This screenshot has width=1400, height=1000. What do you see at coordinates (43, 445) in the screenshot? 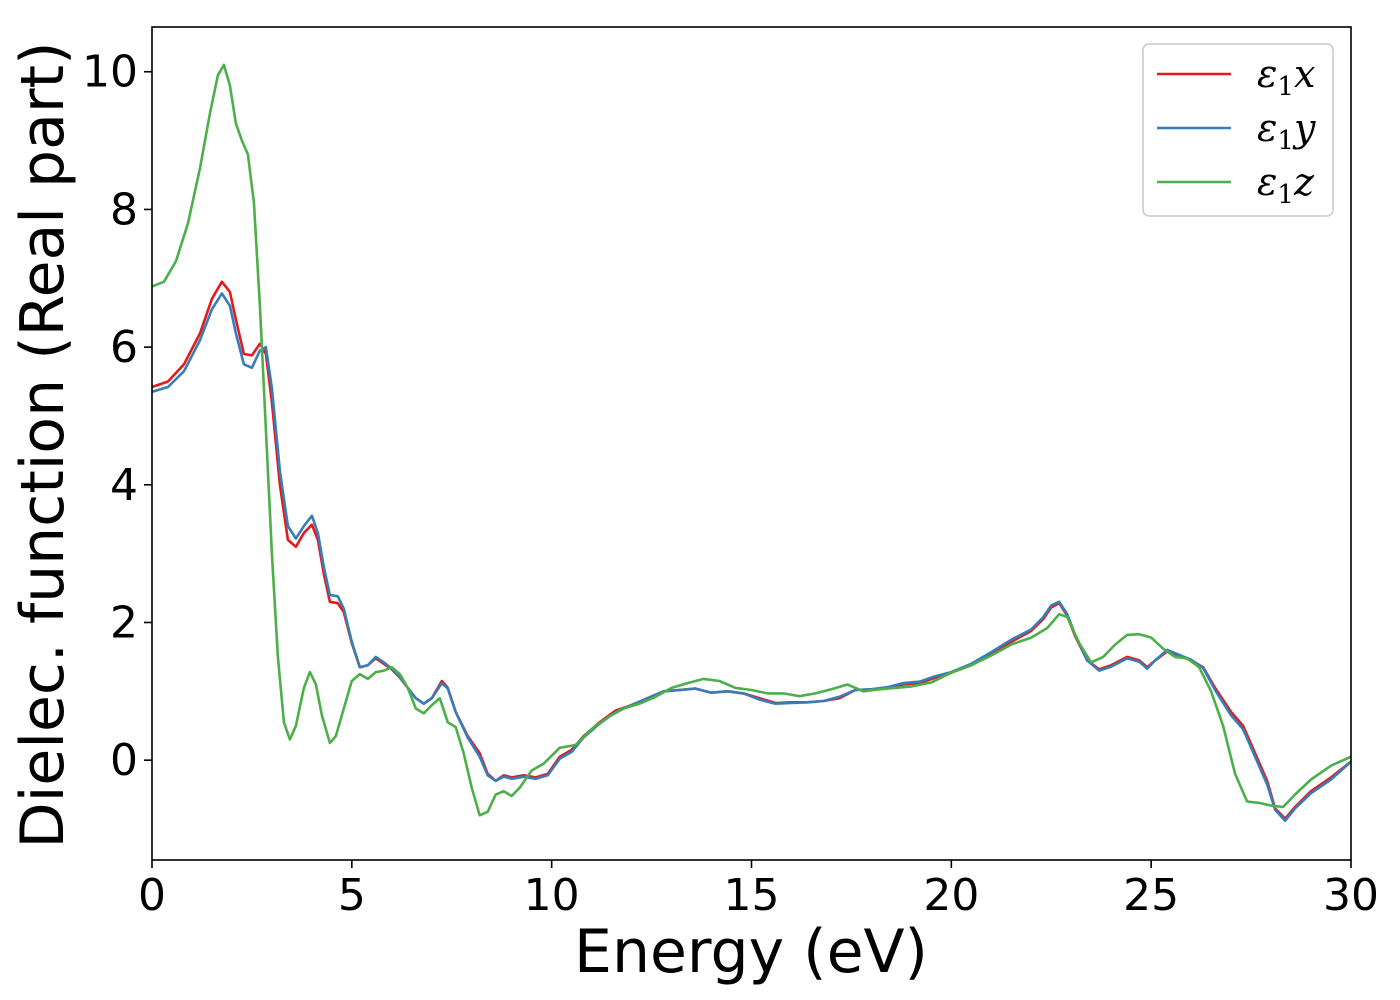
I see `y-axis-title: Dielec. function (Real part)` at bounding box center [43, 445].